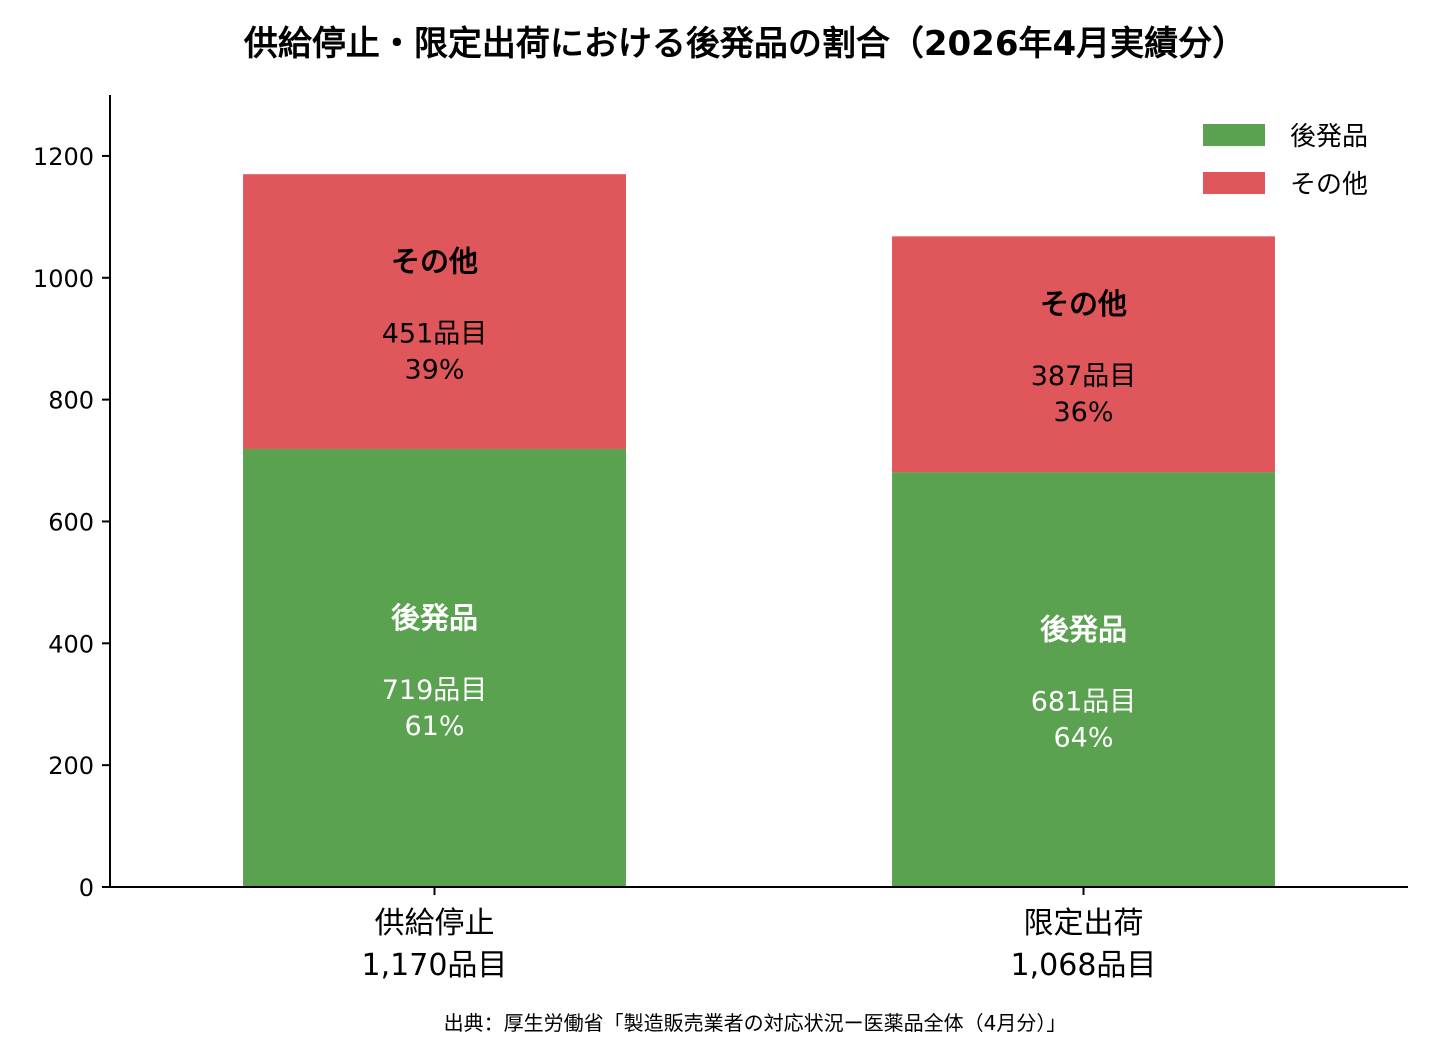 The width and height of the screenshot is (1429, 1058). I want to click on segment-count-label: 681品目, so click(1084, 702).